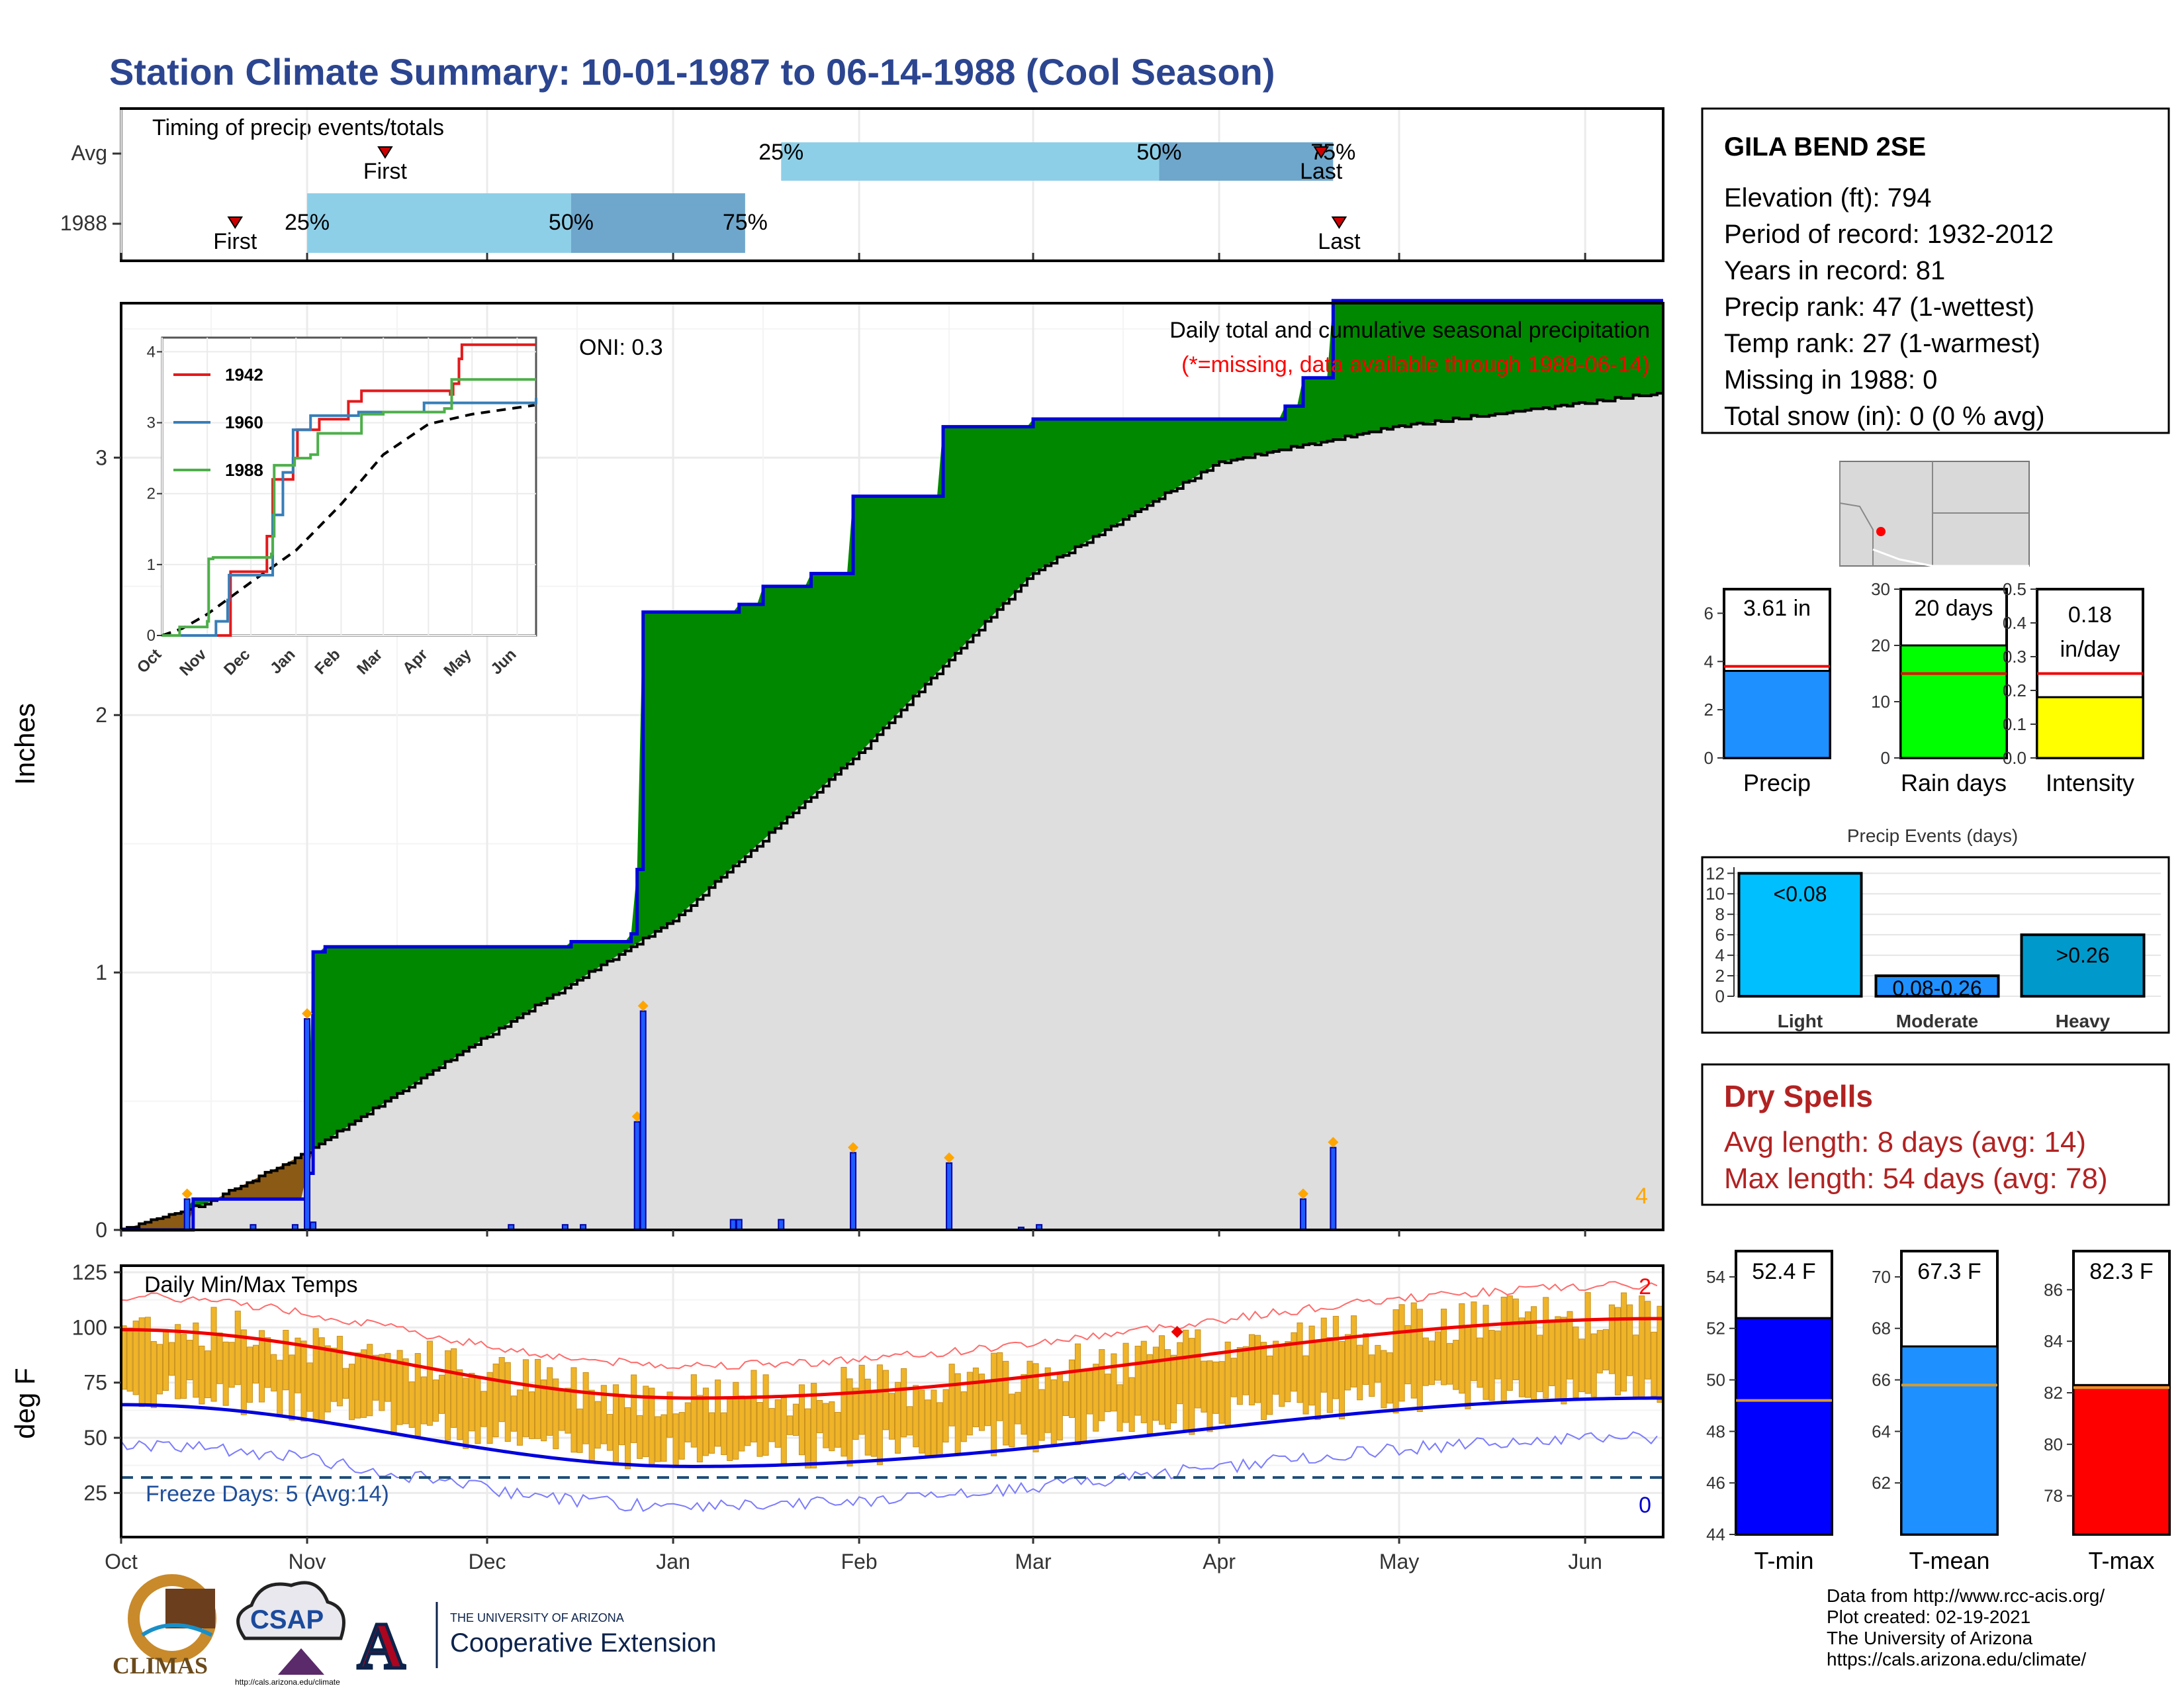 This screenshot has height=1688, width=2184. I want to click on event-bar-Light, so click(1800, 935).